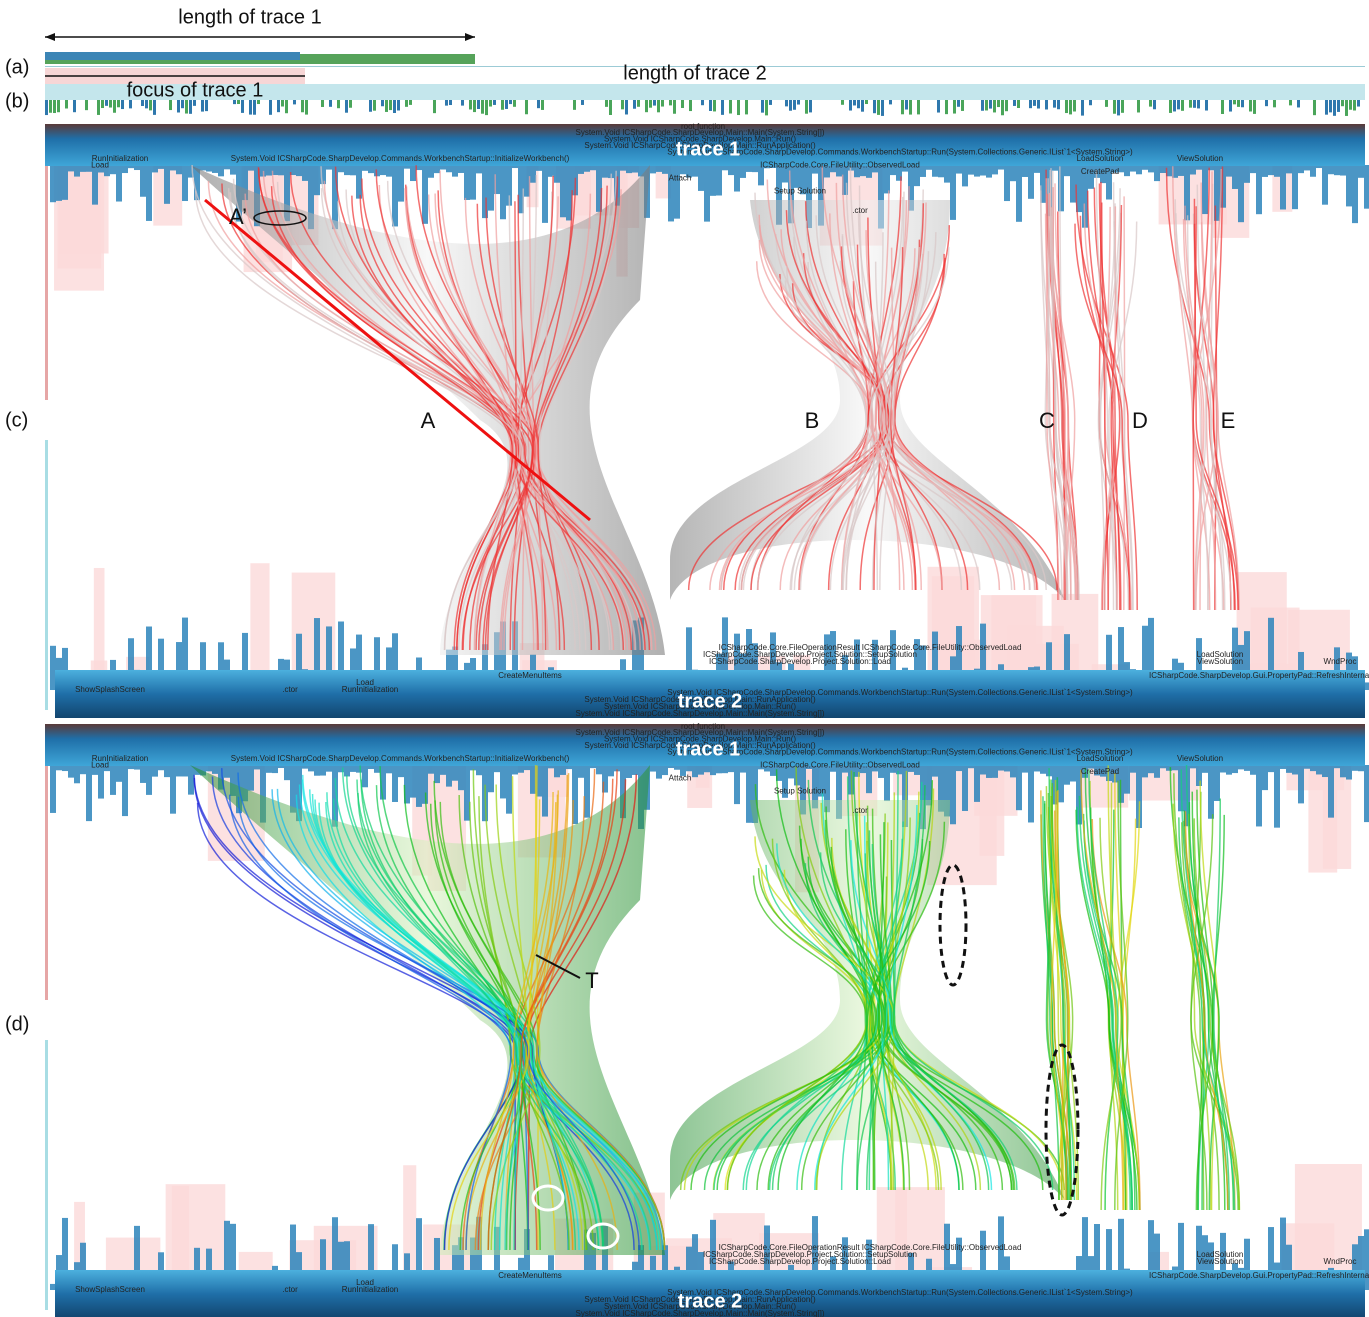 The image size is (1369, 1317). Describe the element at coordinates (860, 810) in the screenshot. I see `function-label: .ctor` at that location.